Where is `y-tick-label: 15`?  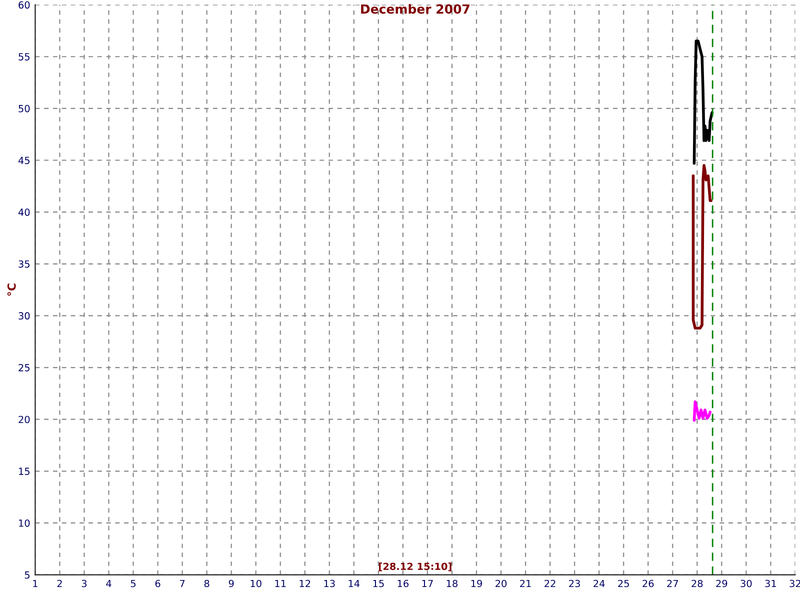 y-tick-label: 15 is located at coordinates (24, 471).